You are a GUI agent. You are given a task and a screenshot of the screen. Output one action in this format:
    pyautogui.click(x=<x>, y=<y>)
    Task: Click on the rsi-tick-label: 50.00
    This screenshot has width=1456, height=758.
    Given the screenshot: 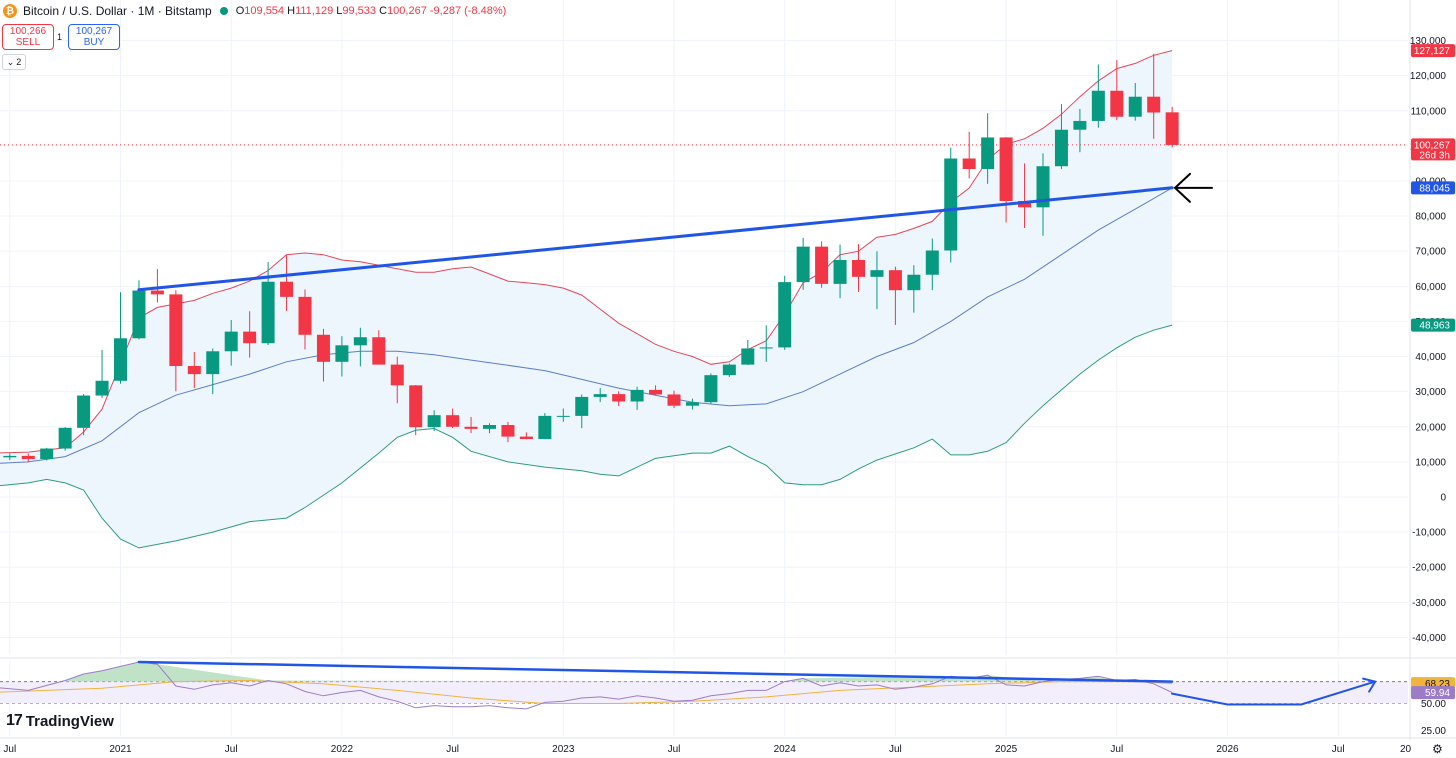 What is the action you would take?
    pyautogui.click(x=1433, y=704)
    